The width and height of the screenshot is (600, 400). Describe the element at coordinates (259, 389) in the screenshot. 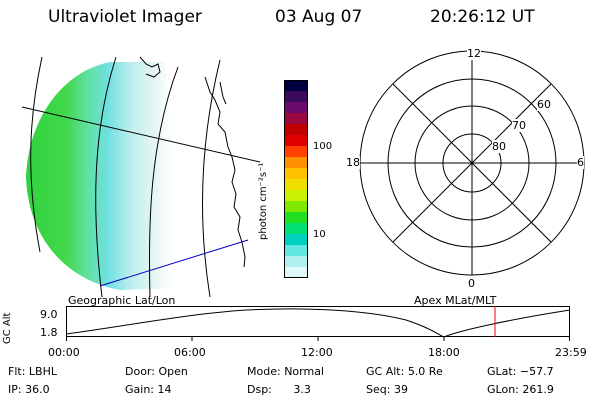

I see `dsp-label: Dsp:` at that location.